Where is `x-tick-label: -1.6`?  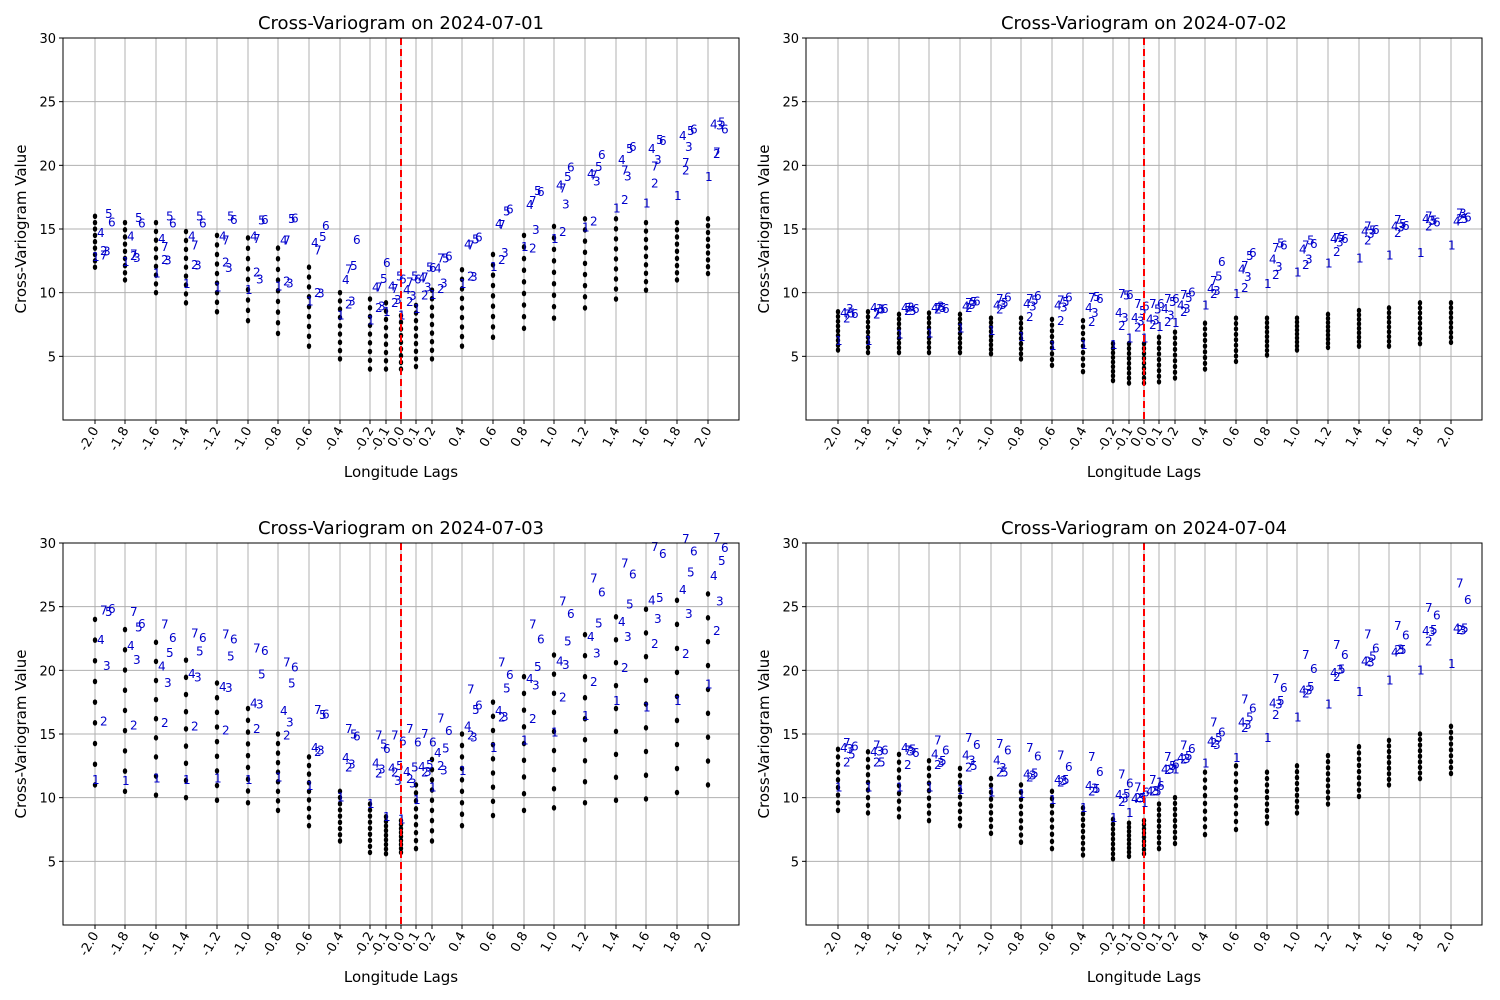 x-tick-label: -1.6 is located at coordinates (894, 439).